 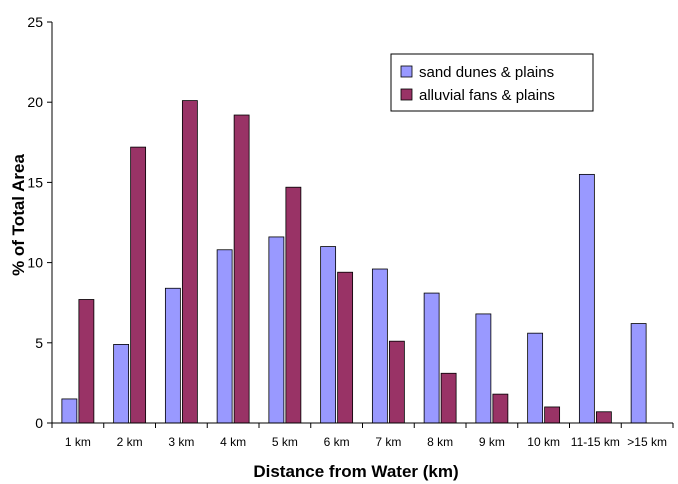 I want to click on y-tick-label-5: 25, so click(x=35, y=22).